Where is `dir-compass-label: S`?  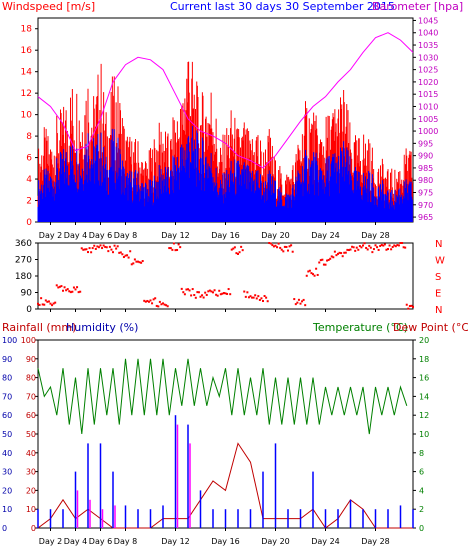 dir-compass-label: S is located at coordinates (438, 277).